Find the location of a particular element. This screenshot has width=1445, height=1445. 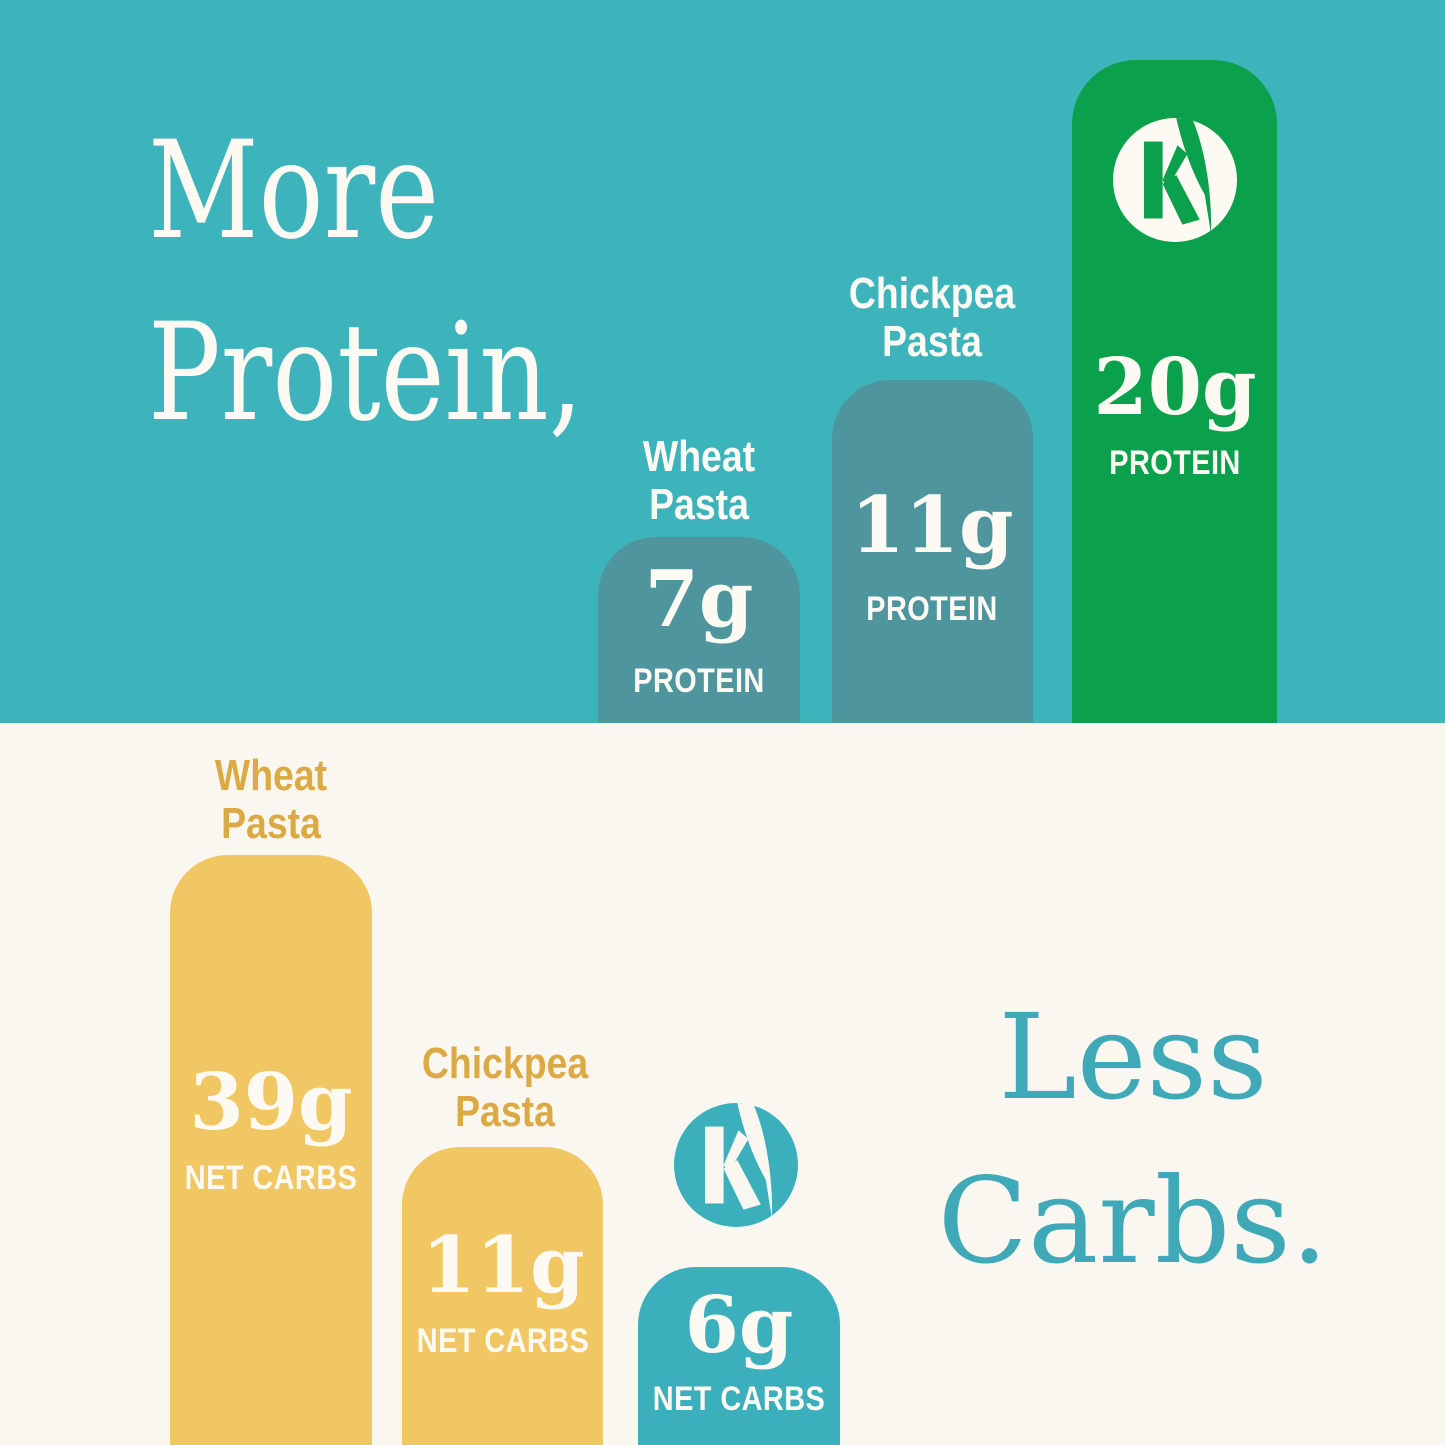

wheat-protein-bar is located at coordinates (699, 630).